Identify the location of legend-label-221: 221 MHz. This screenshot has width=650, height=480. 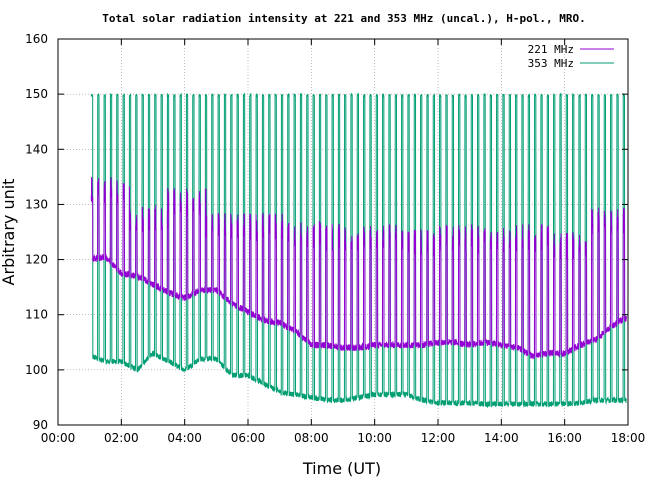
(551, 49).